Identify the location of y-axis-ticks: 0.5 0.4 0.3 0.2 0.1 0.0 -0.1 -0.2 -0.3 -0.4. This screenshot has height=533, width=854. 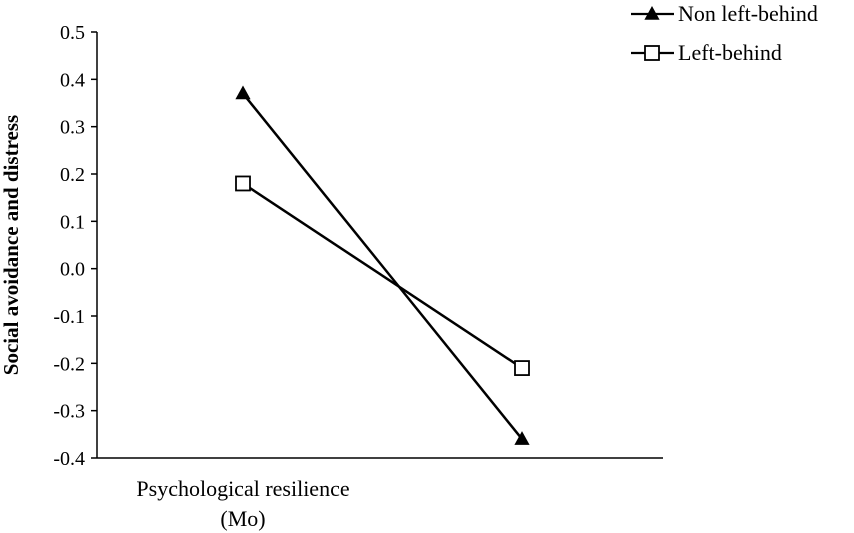
(75, 246).